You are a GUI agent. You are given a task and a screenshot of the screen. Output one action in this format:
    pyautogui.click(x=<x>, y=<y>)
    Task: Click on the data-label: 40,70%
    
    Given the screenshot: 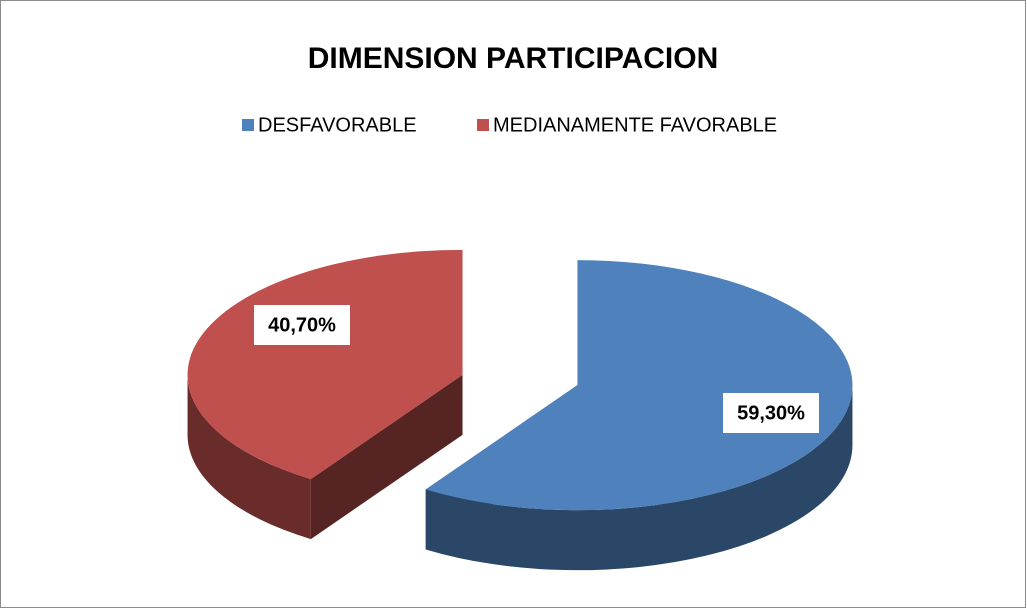 What is the action you would take?
    pyautogui.click(x=302, y=325)
    